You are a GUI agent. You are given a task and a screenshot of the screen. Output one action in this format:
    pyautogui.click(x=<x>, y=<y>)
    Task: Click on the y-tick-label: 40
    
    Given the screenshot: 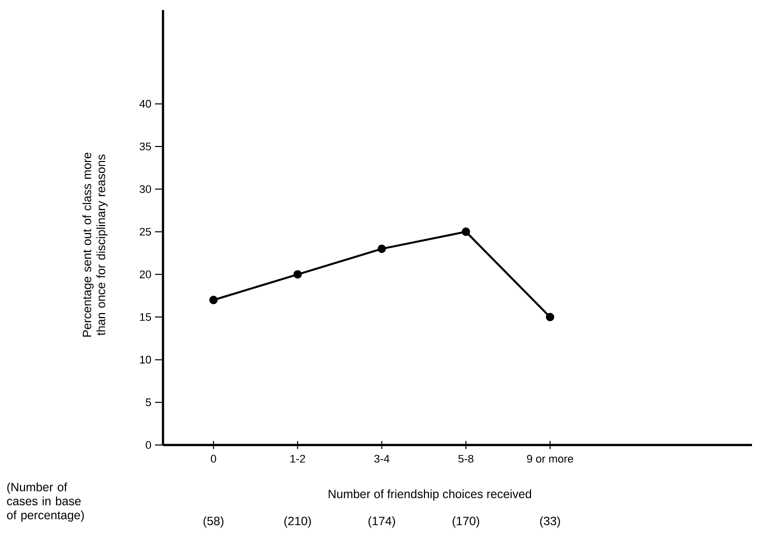 What is the action you would take?
    pyautogui.click(x=145, y=104)
    